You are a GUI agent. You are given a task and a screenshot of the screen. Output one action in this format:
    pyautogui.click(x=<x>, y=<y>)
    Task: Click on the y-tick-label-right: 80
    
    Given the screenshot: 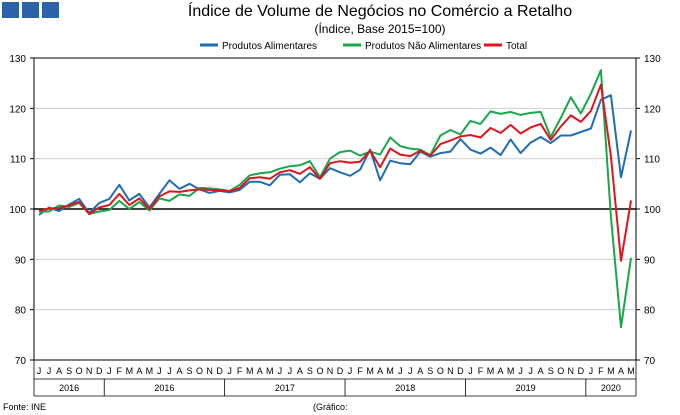 What is the action you would take?
    pyautogui.click(x=650, y=311)
    